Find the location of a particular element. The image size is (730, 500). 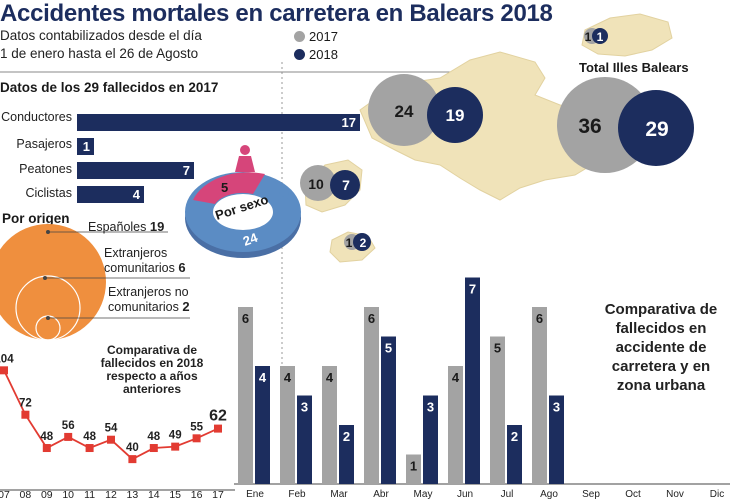

origen-label-no-comunitarios: Extranjeros no comunitarios 2 is located at coordinates (149, 299).